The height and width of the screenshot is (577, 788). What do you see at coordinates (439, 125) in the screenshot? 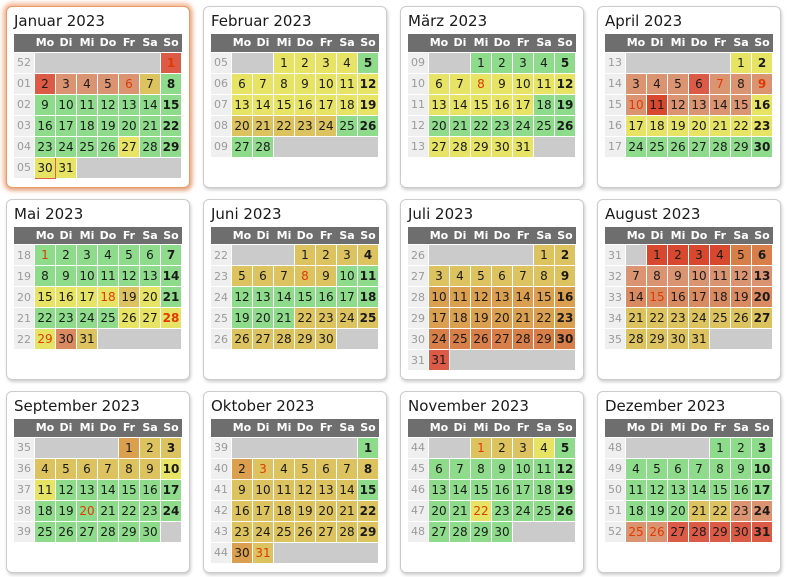
I see `day-cell: 20` at bounding box center [439, 125].